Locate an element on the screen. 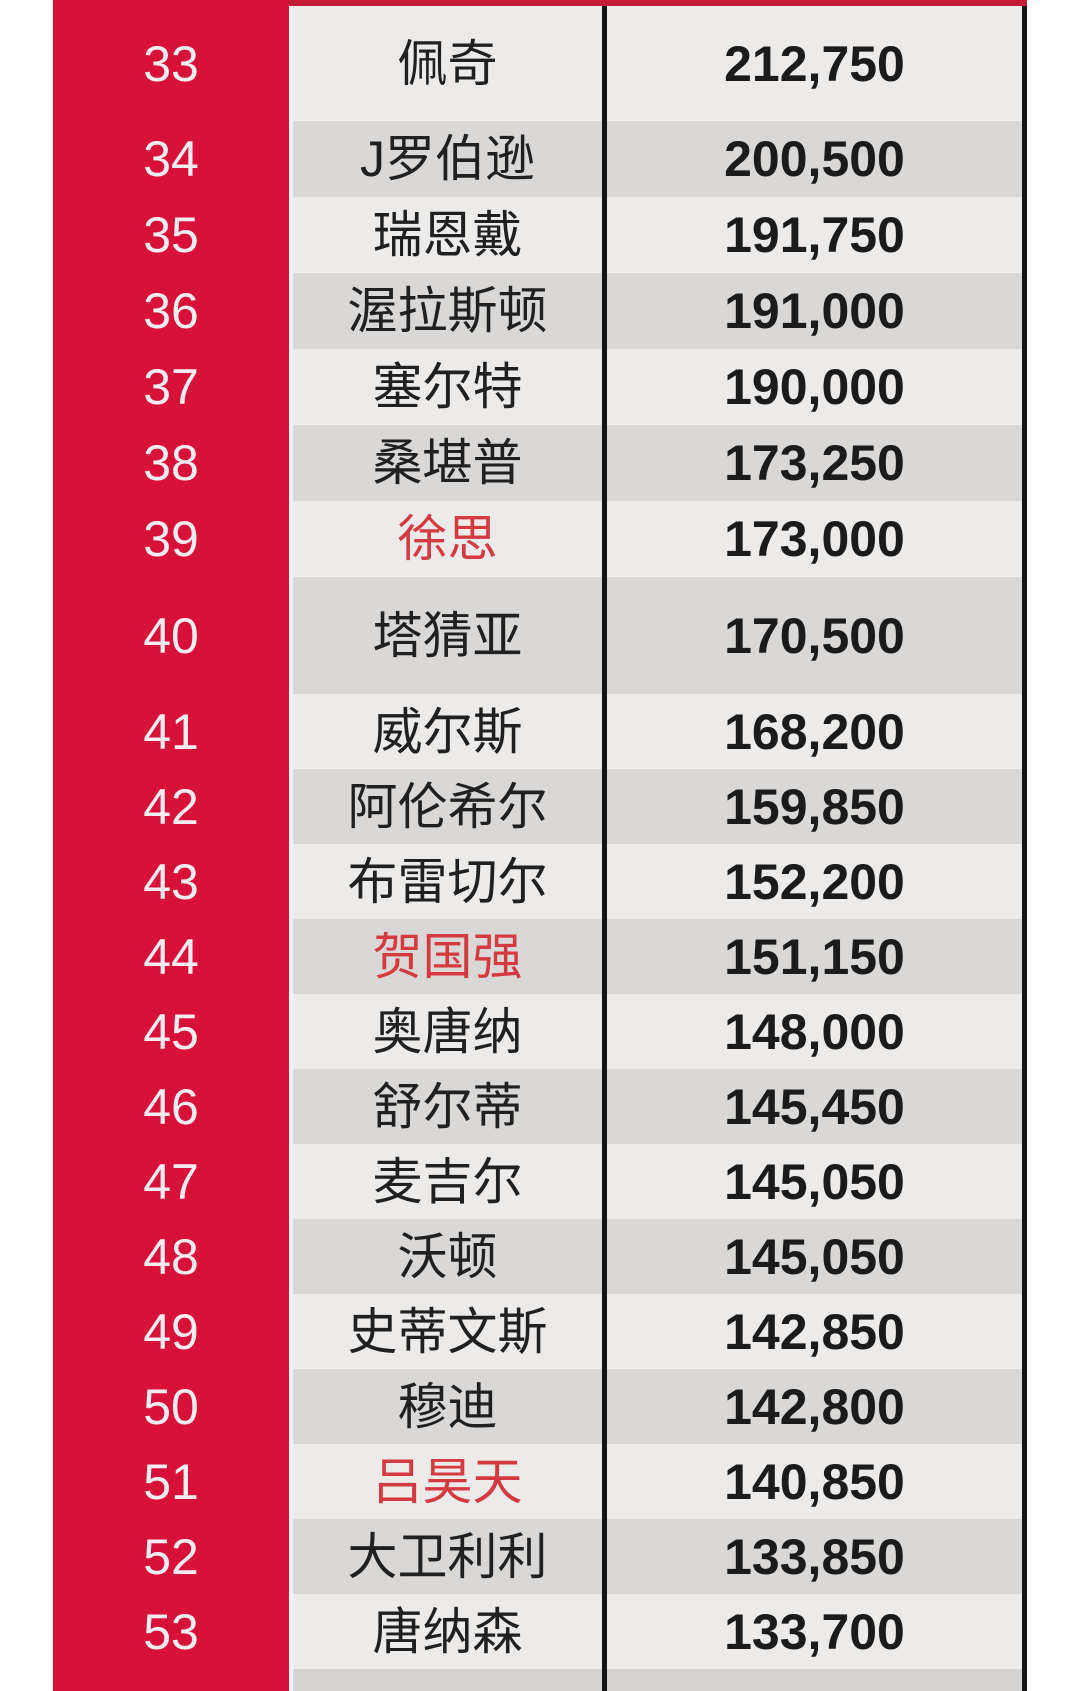  points-cell: 173,250 is located at coordinates (814, 463).